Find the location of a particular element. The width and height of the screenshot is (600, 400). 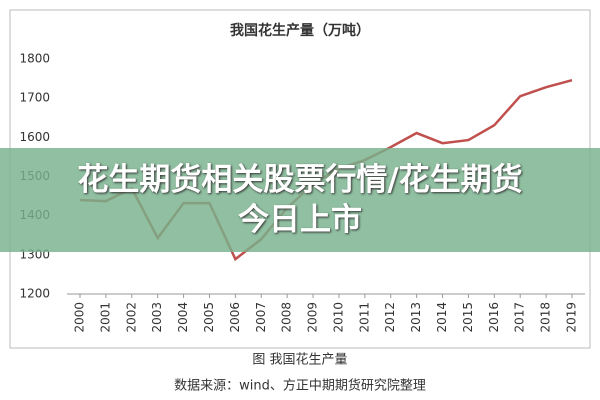

x-tick-label: 2018 is located at coordinates (546, 317).